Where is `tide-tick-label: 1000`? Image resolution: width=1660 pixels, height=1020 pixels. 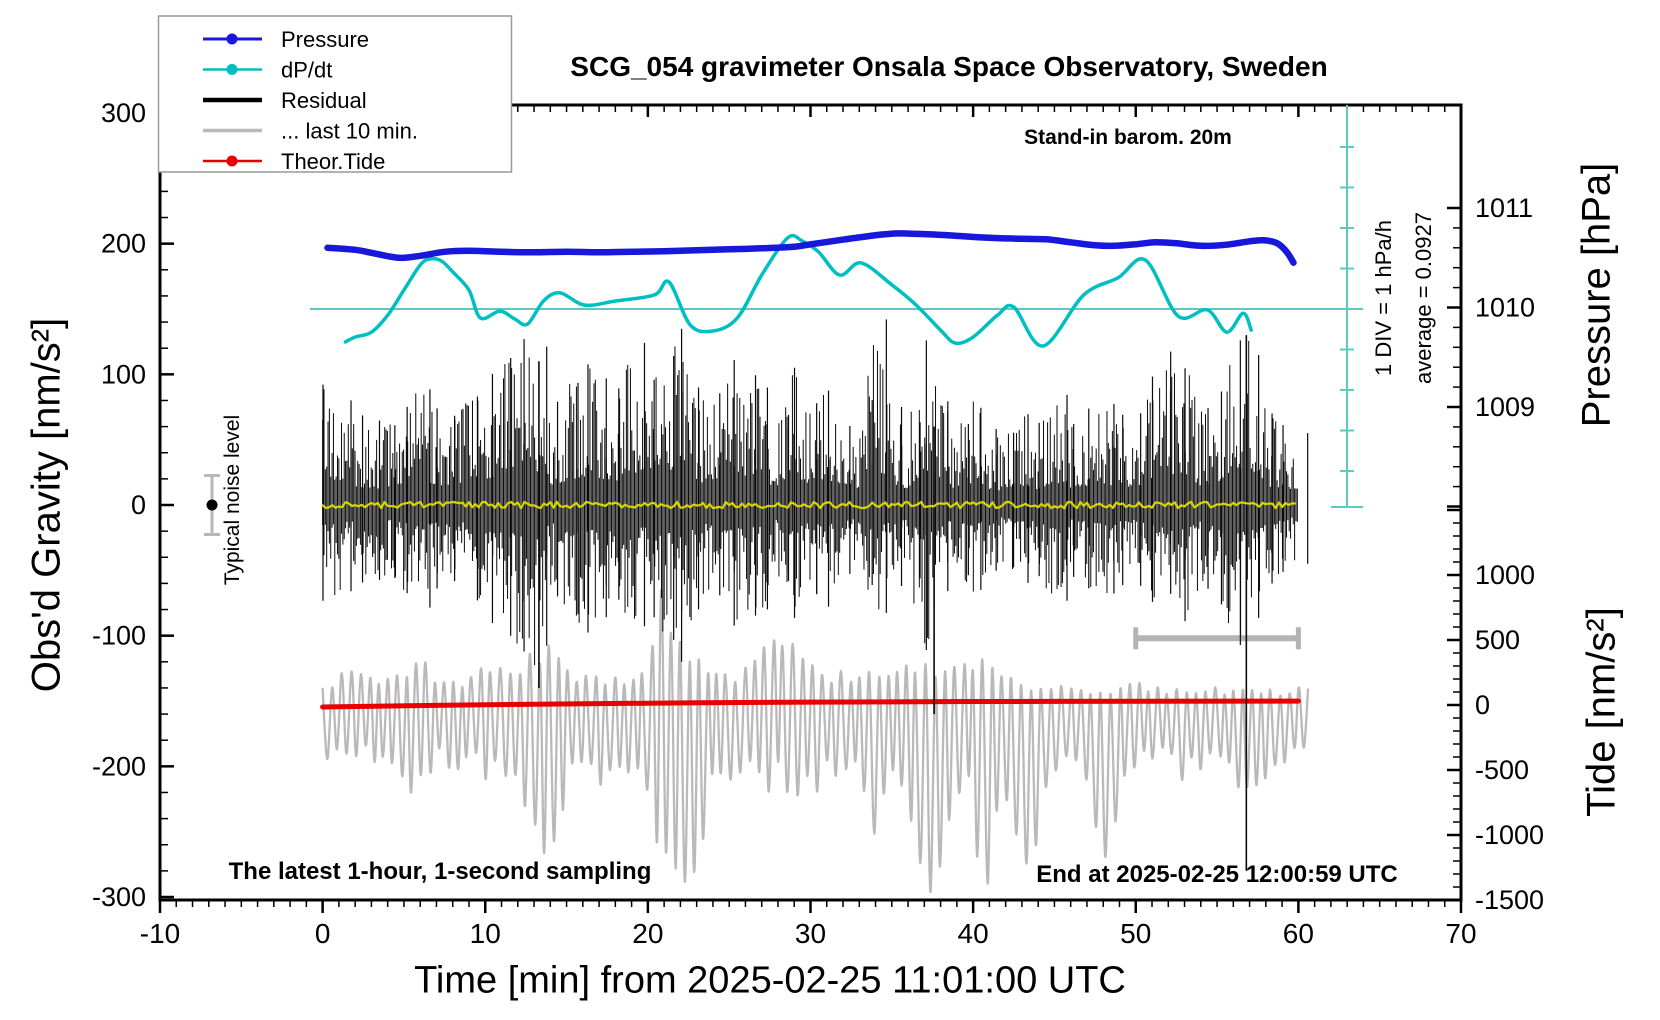
tide-tick-label: 1000 is located at coordinates (1505, 575).